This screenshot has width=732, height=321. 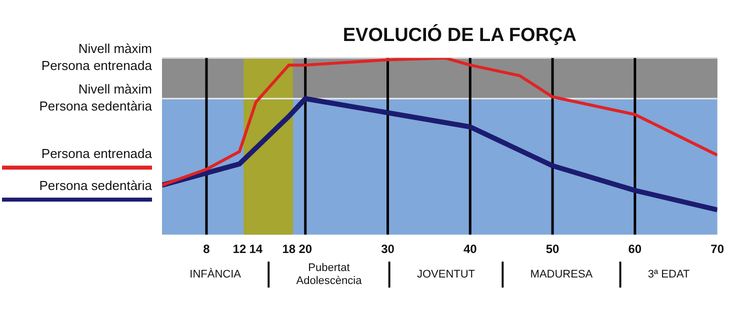 I want to click on text: Pubertat Adolescència, so click(x=329, y=275).